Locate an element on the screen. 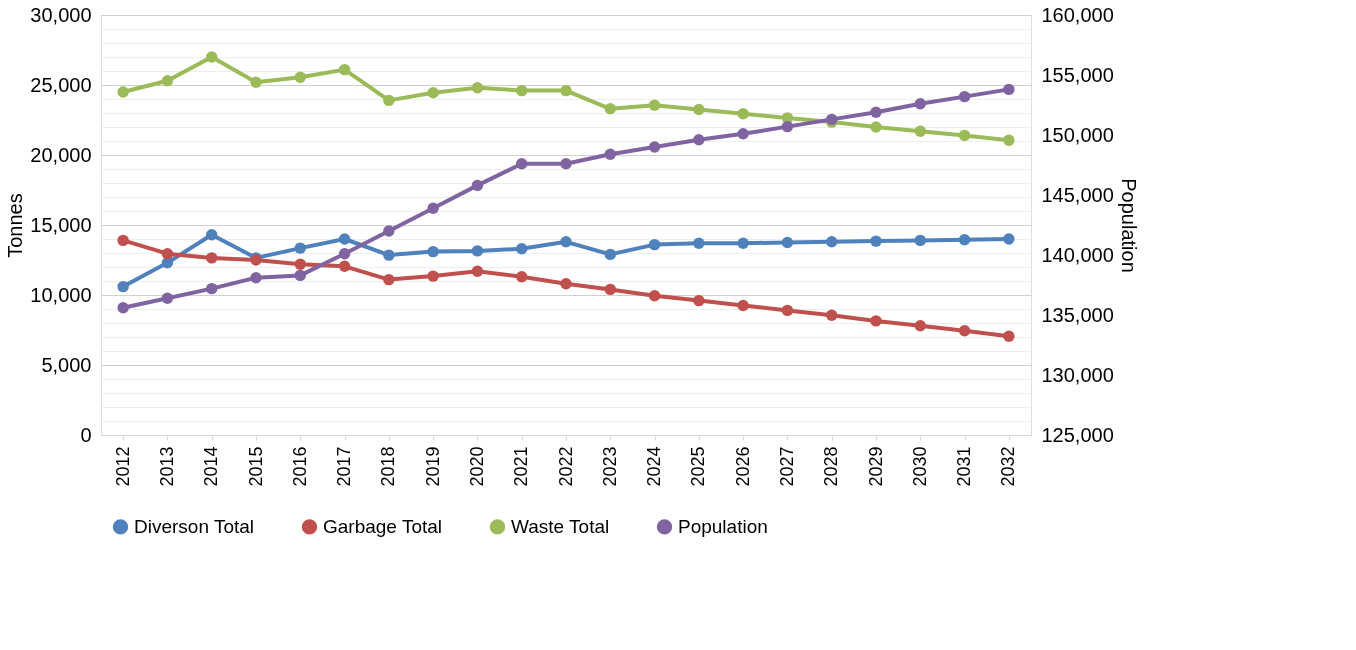 This screenshot has height=650, width=1356. y-tick-label: 0 is located at coordinates (86, 434).